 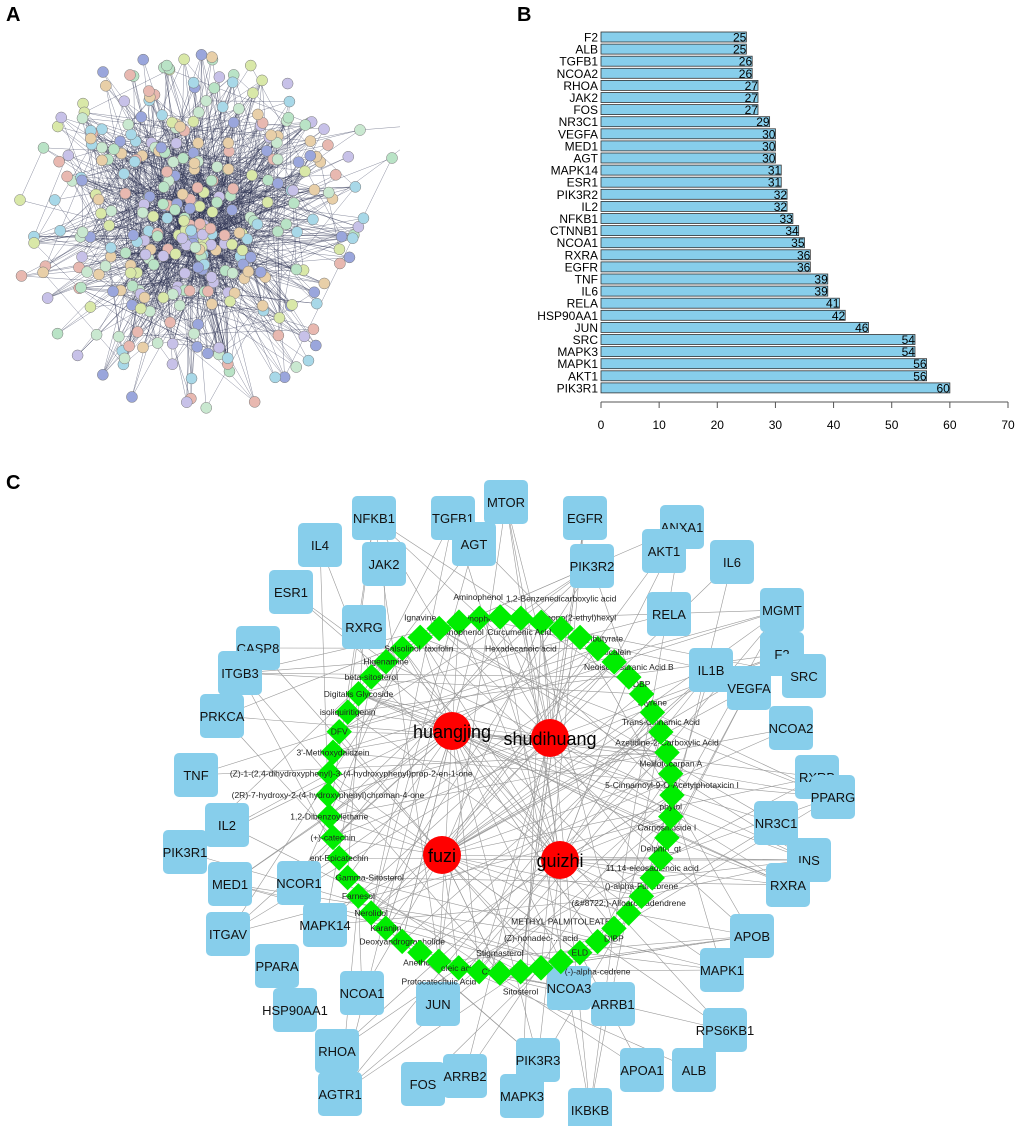 I want to click on compound-label: Hexadecanoic acid, so click(x=521, y=648).